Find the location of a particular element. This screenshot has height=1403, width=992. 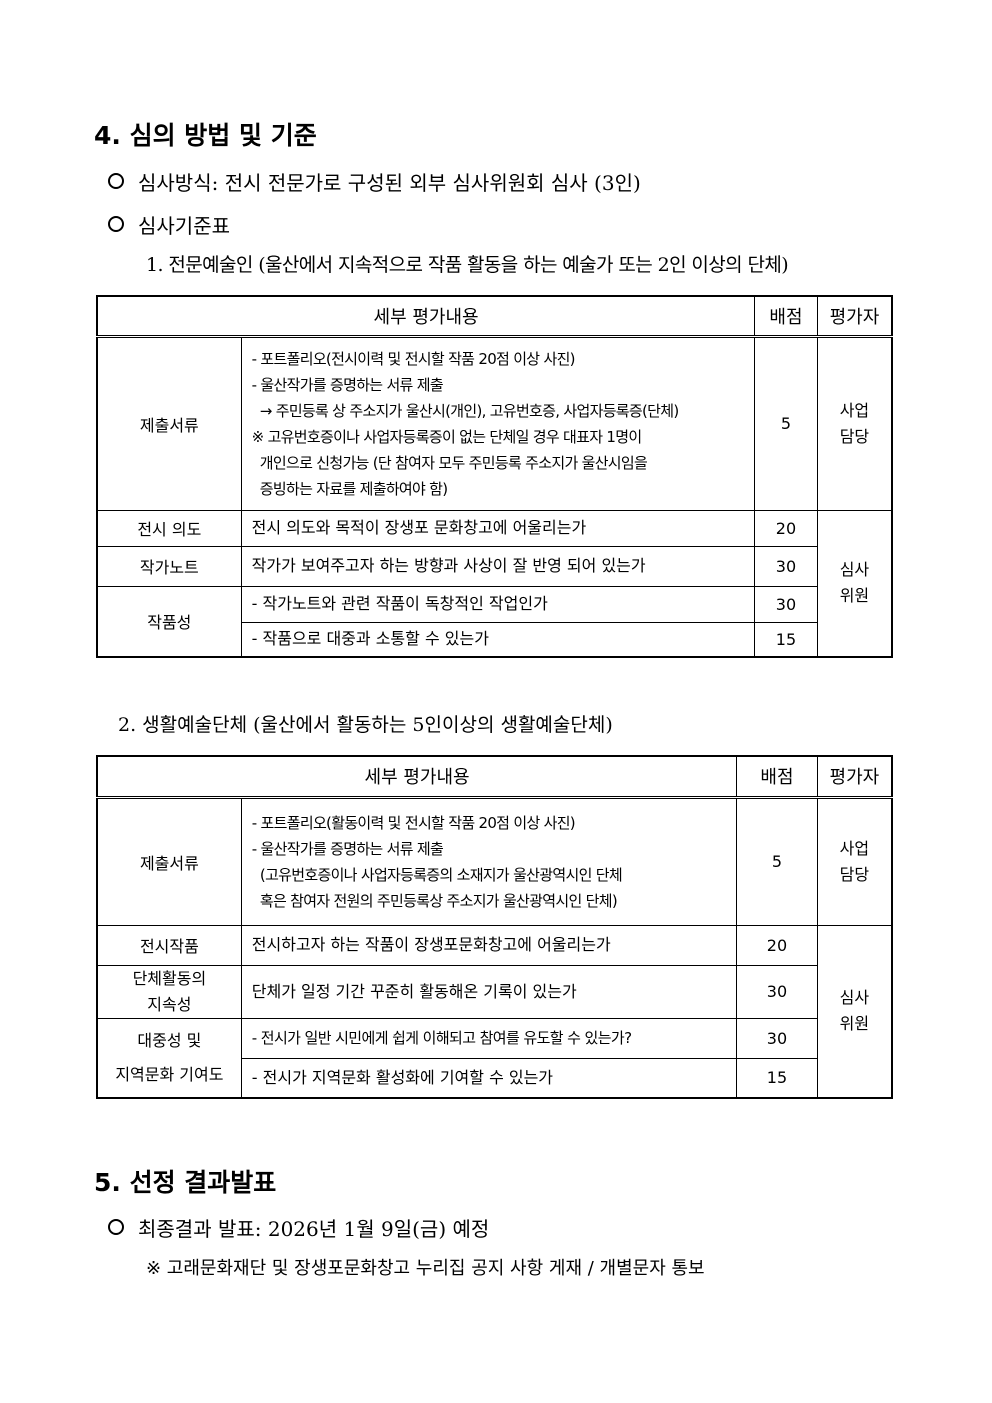

table-row: 단체활동의 지속성 단체가 일정 기간 꾸준히 활동해온 기록이 있는가 30 is located at coordinates (494, 991).